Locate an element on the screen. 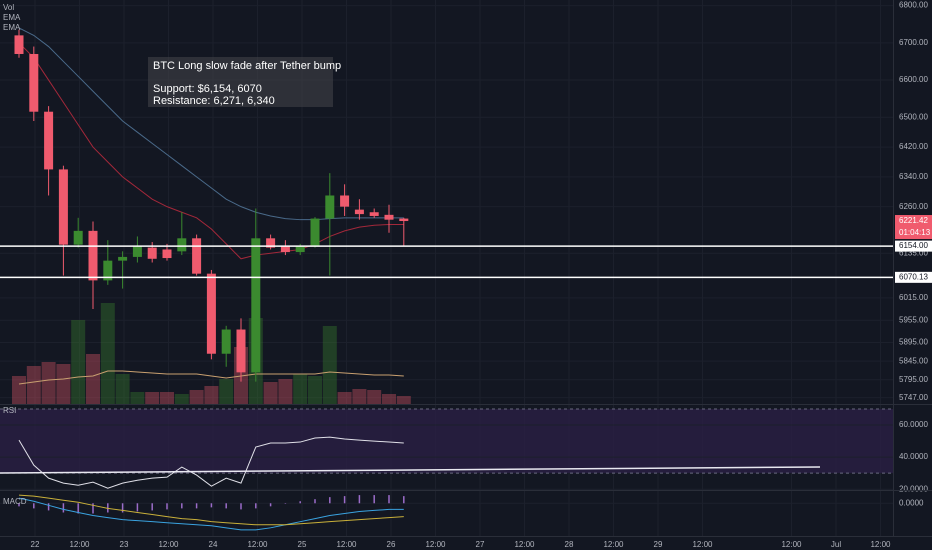 Image resolution: width=932 pixels, height=550 pixels. y-tick-label: 6260.00 is located at coordinates (913, 206).